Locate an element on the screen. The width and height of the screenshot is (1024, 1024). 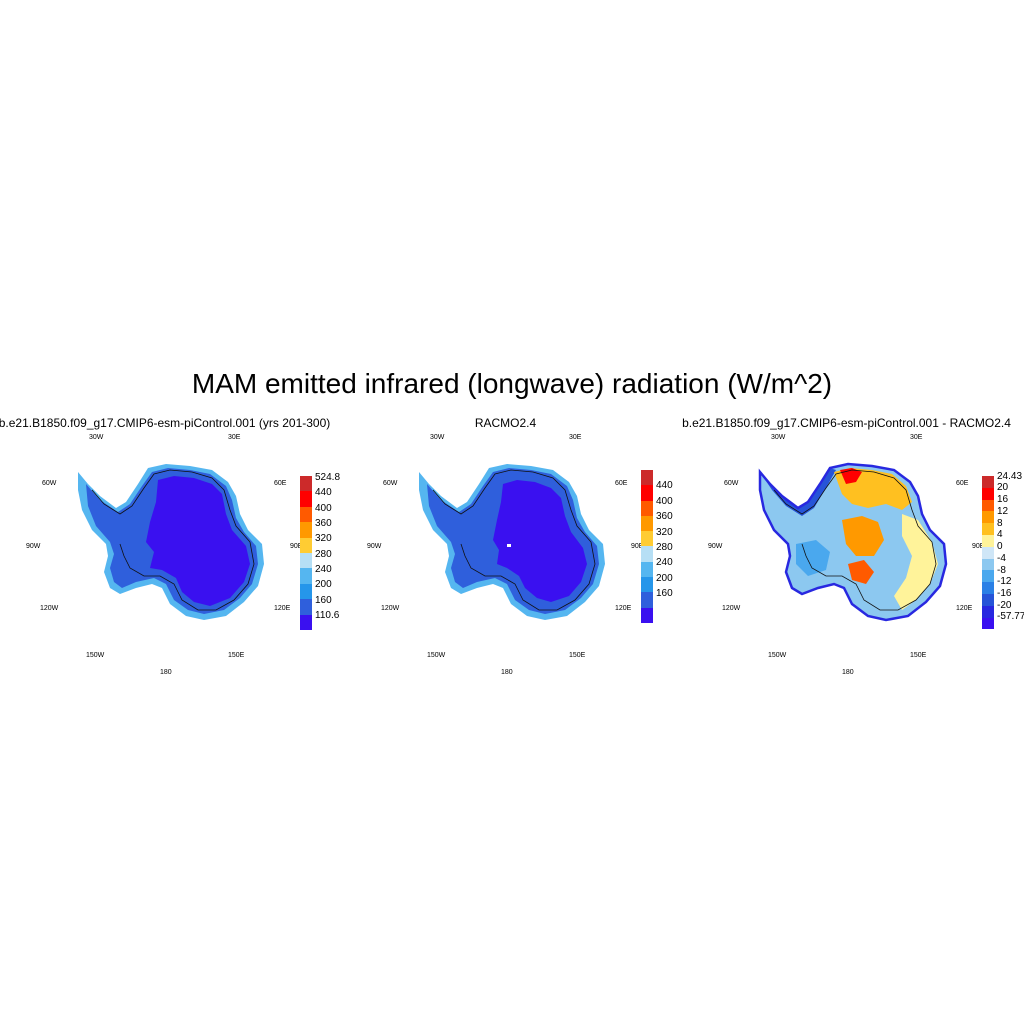
colorbar-label: 8 is located at coordinates (1000, 523).